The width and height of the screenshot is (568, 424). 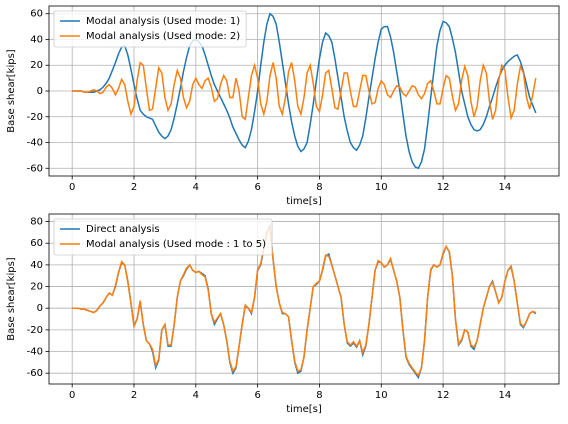 What do you see at coordinates (163, 21) in the screenshot?
I see `legend-label: Modal analysis (Used mode: 1)` at bounding box center [163, 21].